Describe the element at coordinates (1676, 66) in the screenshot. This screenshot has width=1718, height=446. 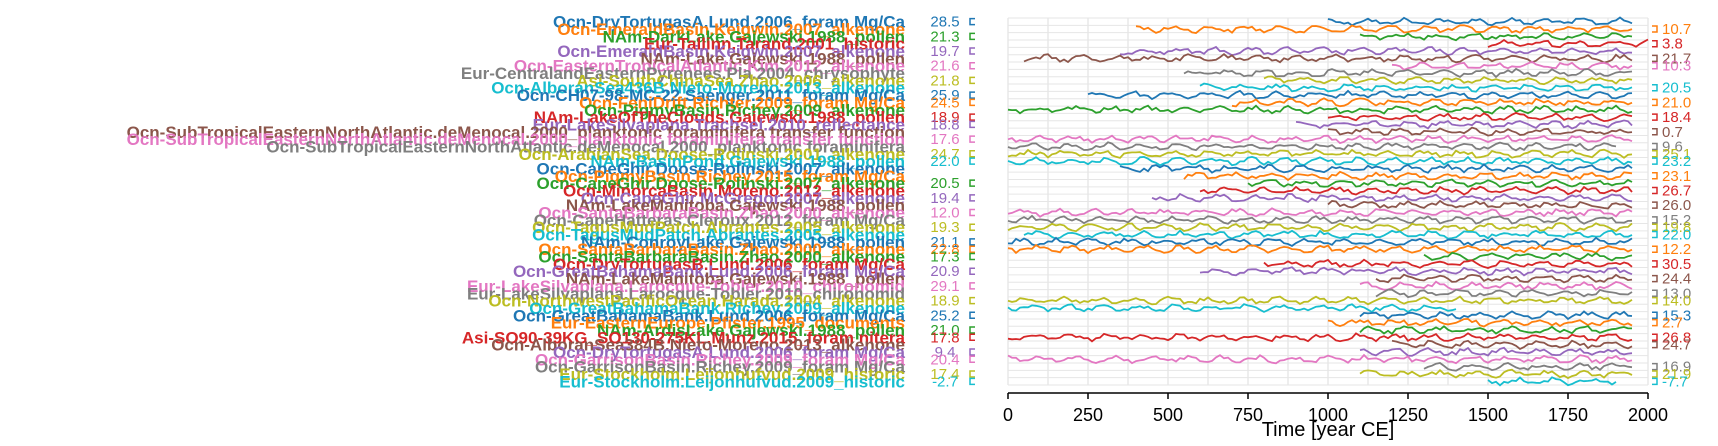
I see `right-tick-label: 10.3` at that location.